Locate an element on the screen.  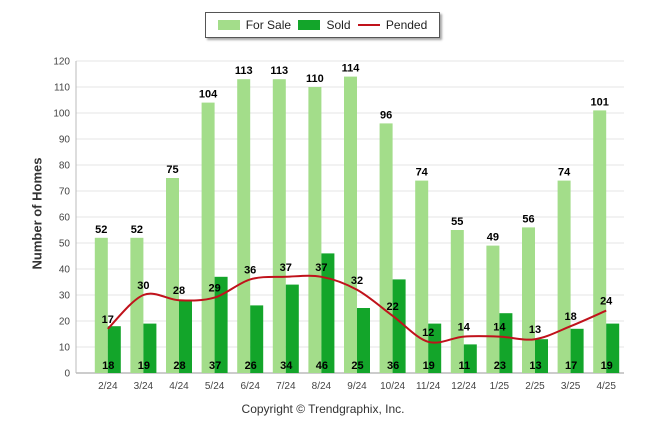
data-label-sold: 28 is located at coordinates (179, 366).